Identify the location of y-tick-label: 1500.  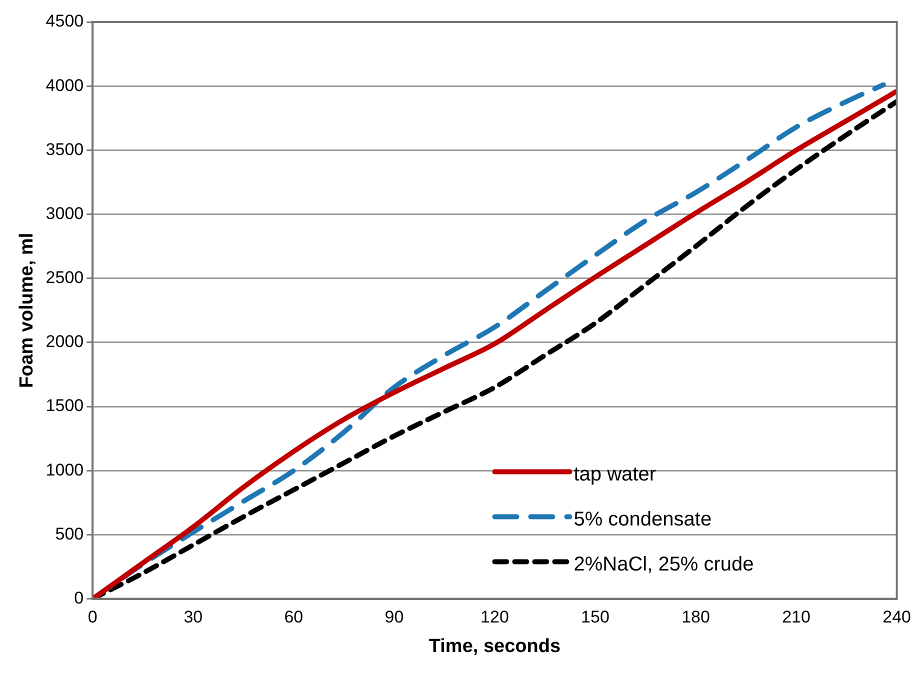
(65, 406).